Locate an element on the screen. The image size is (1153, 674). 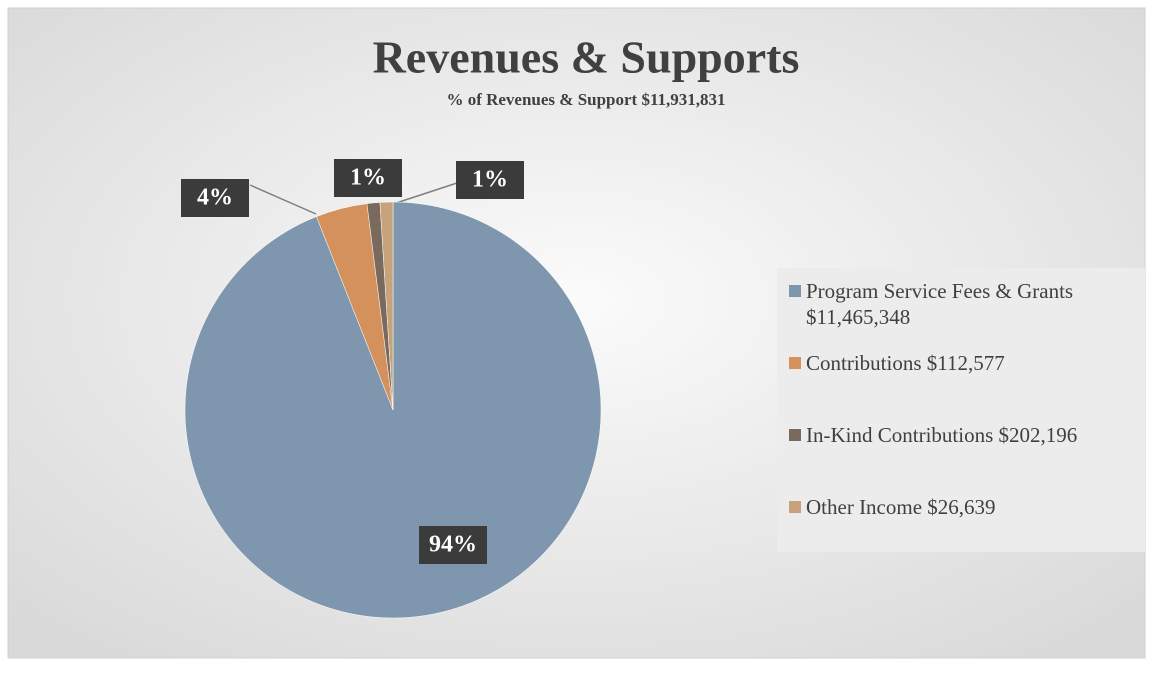
legend-entry: Contributions $112,577 is located at coordinates (962, 386).